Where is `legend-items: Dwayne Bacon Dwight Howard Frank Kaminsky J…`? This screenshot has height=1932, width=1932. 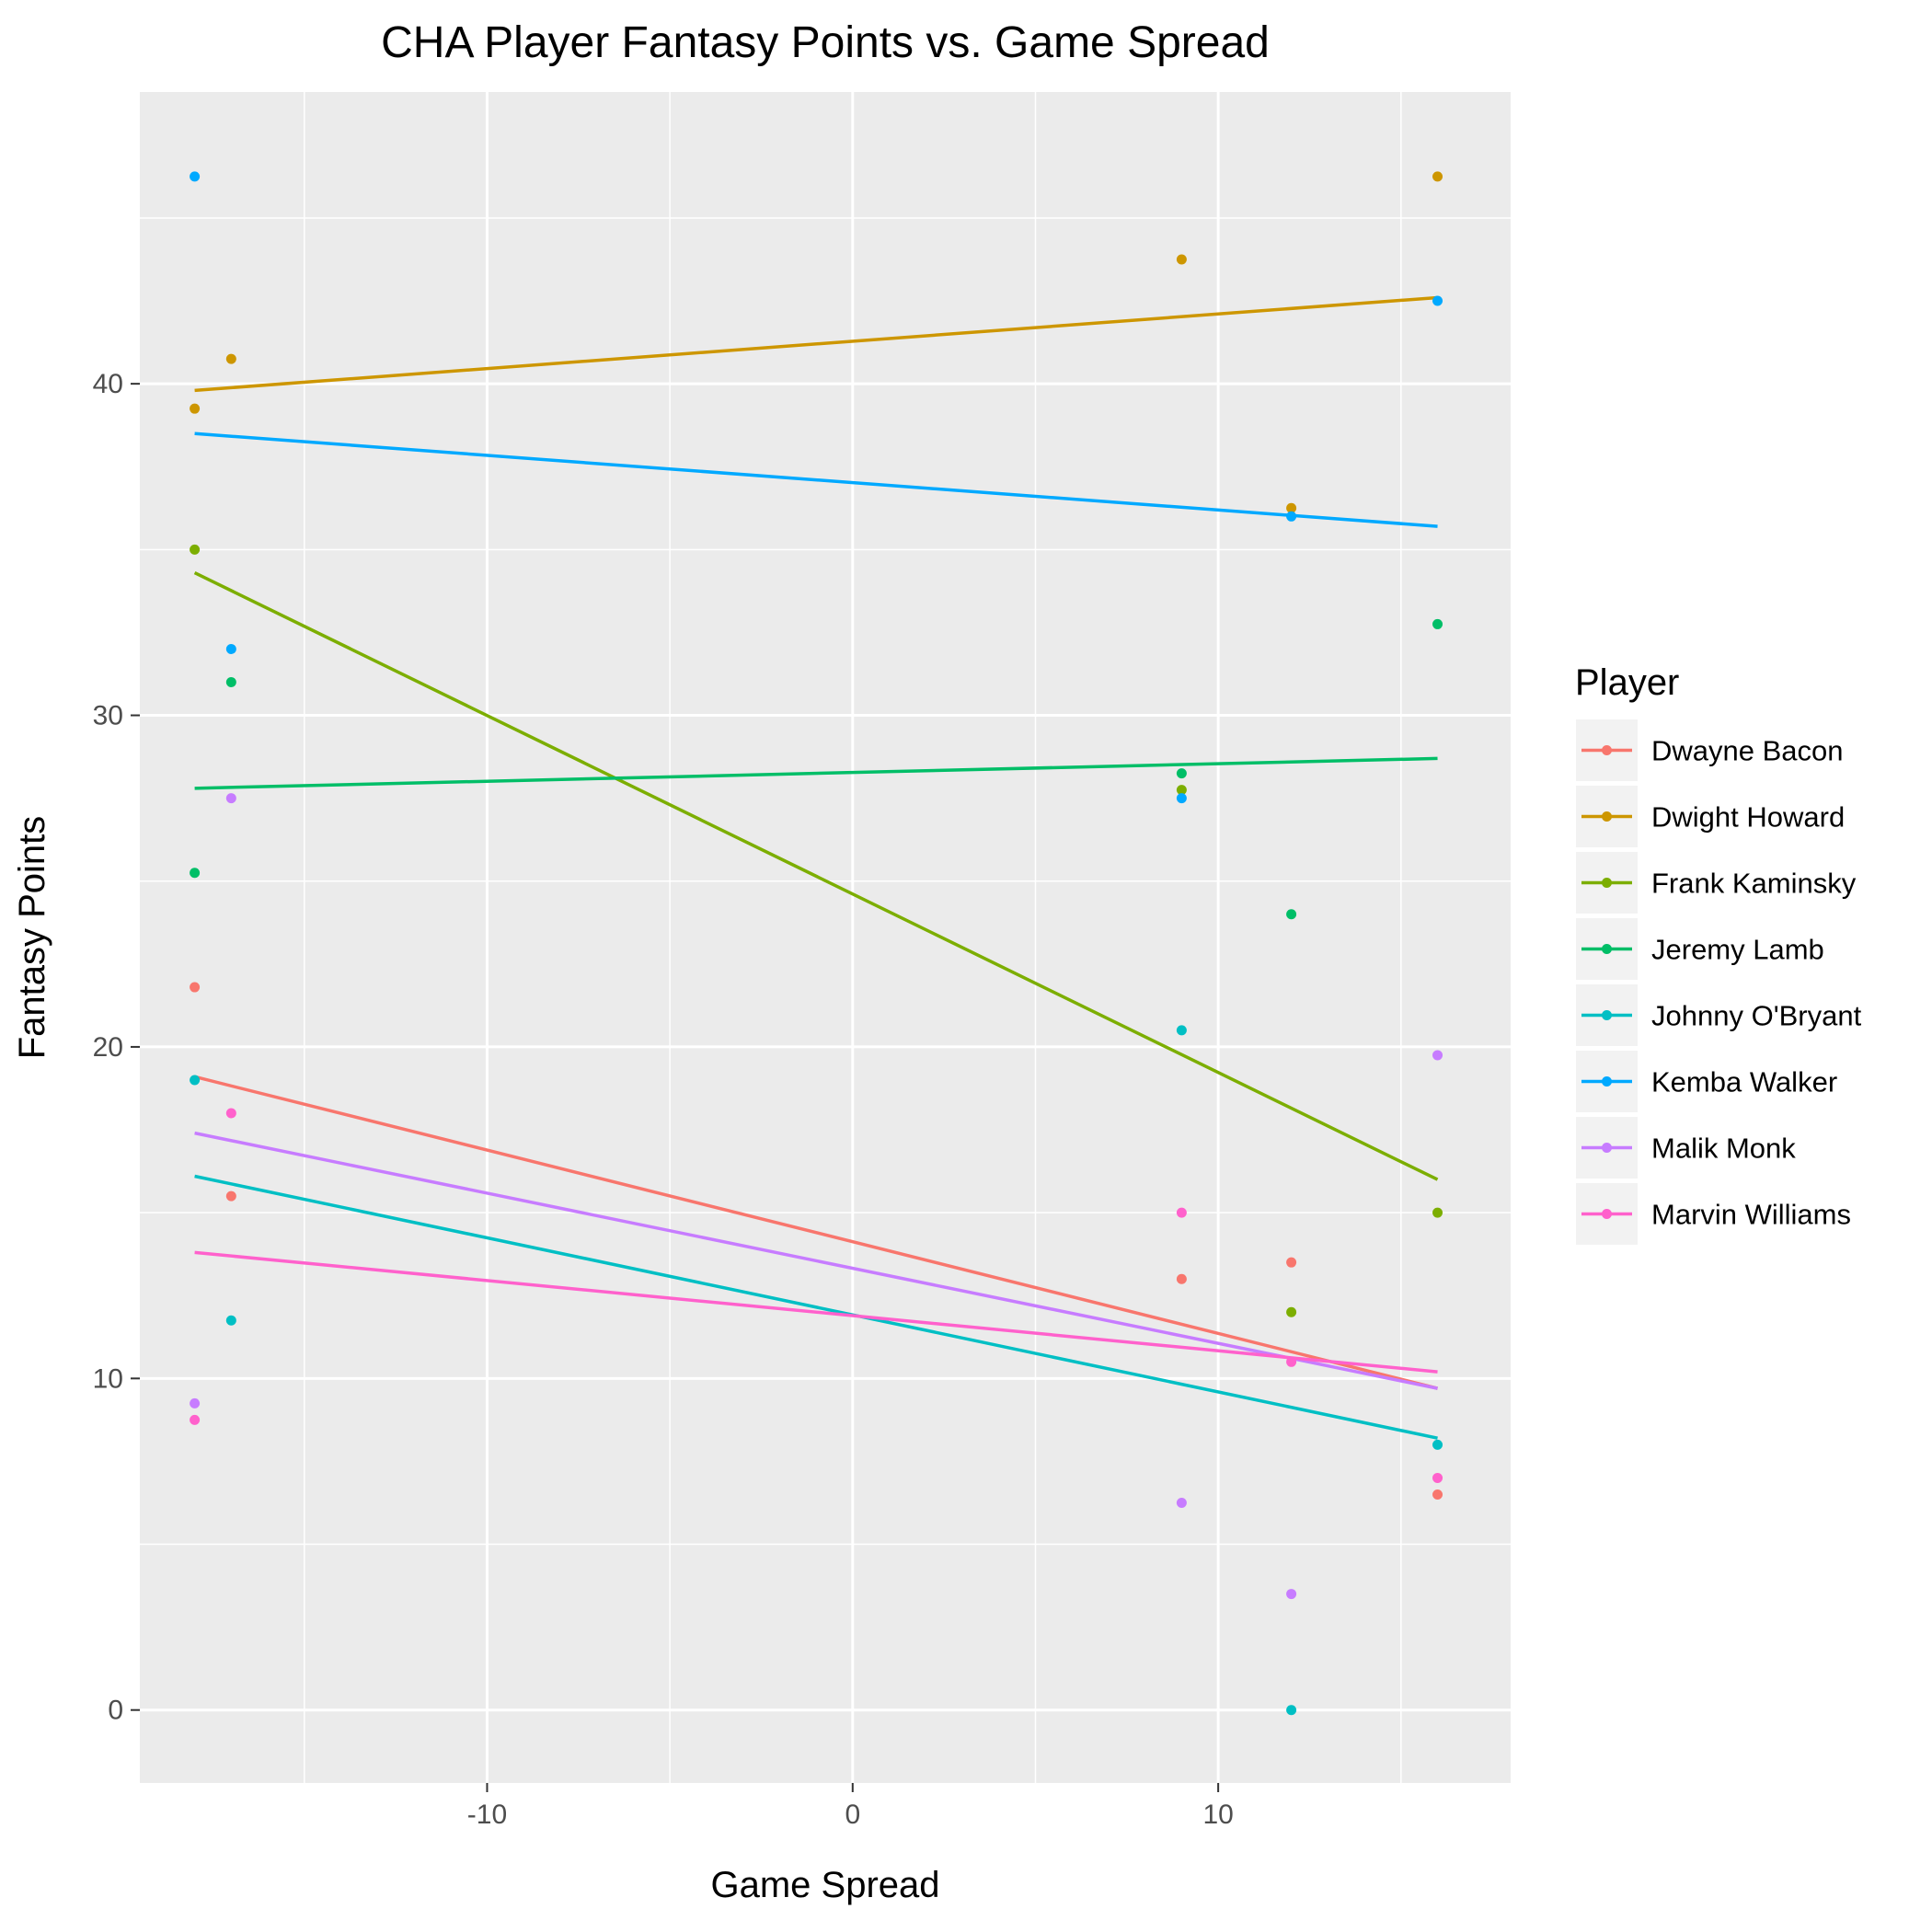 legend-items: Dwayne Bacon Dwight Howard Frank Kaminsky J… is located at coordinates (1718, 982).